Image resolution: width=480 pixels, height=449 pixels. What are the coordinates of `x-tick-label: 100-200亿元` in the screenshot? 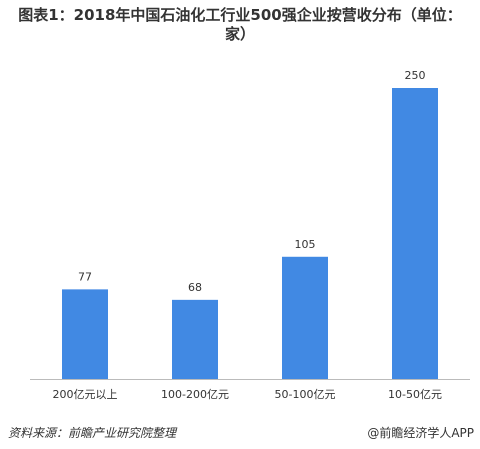 It's located at (195, 394).